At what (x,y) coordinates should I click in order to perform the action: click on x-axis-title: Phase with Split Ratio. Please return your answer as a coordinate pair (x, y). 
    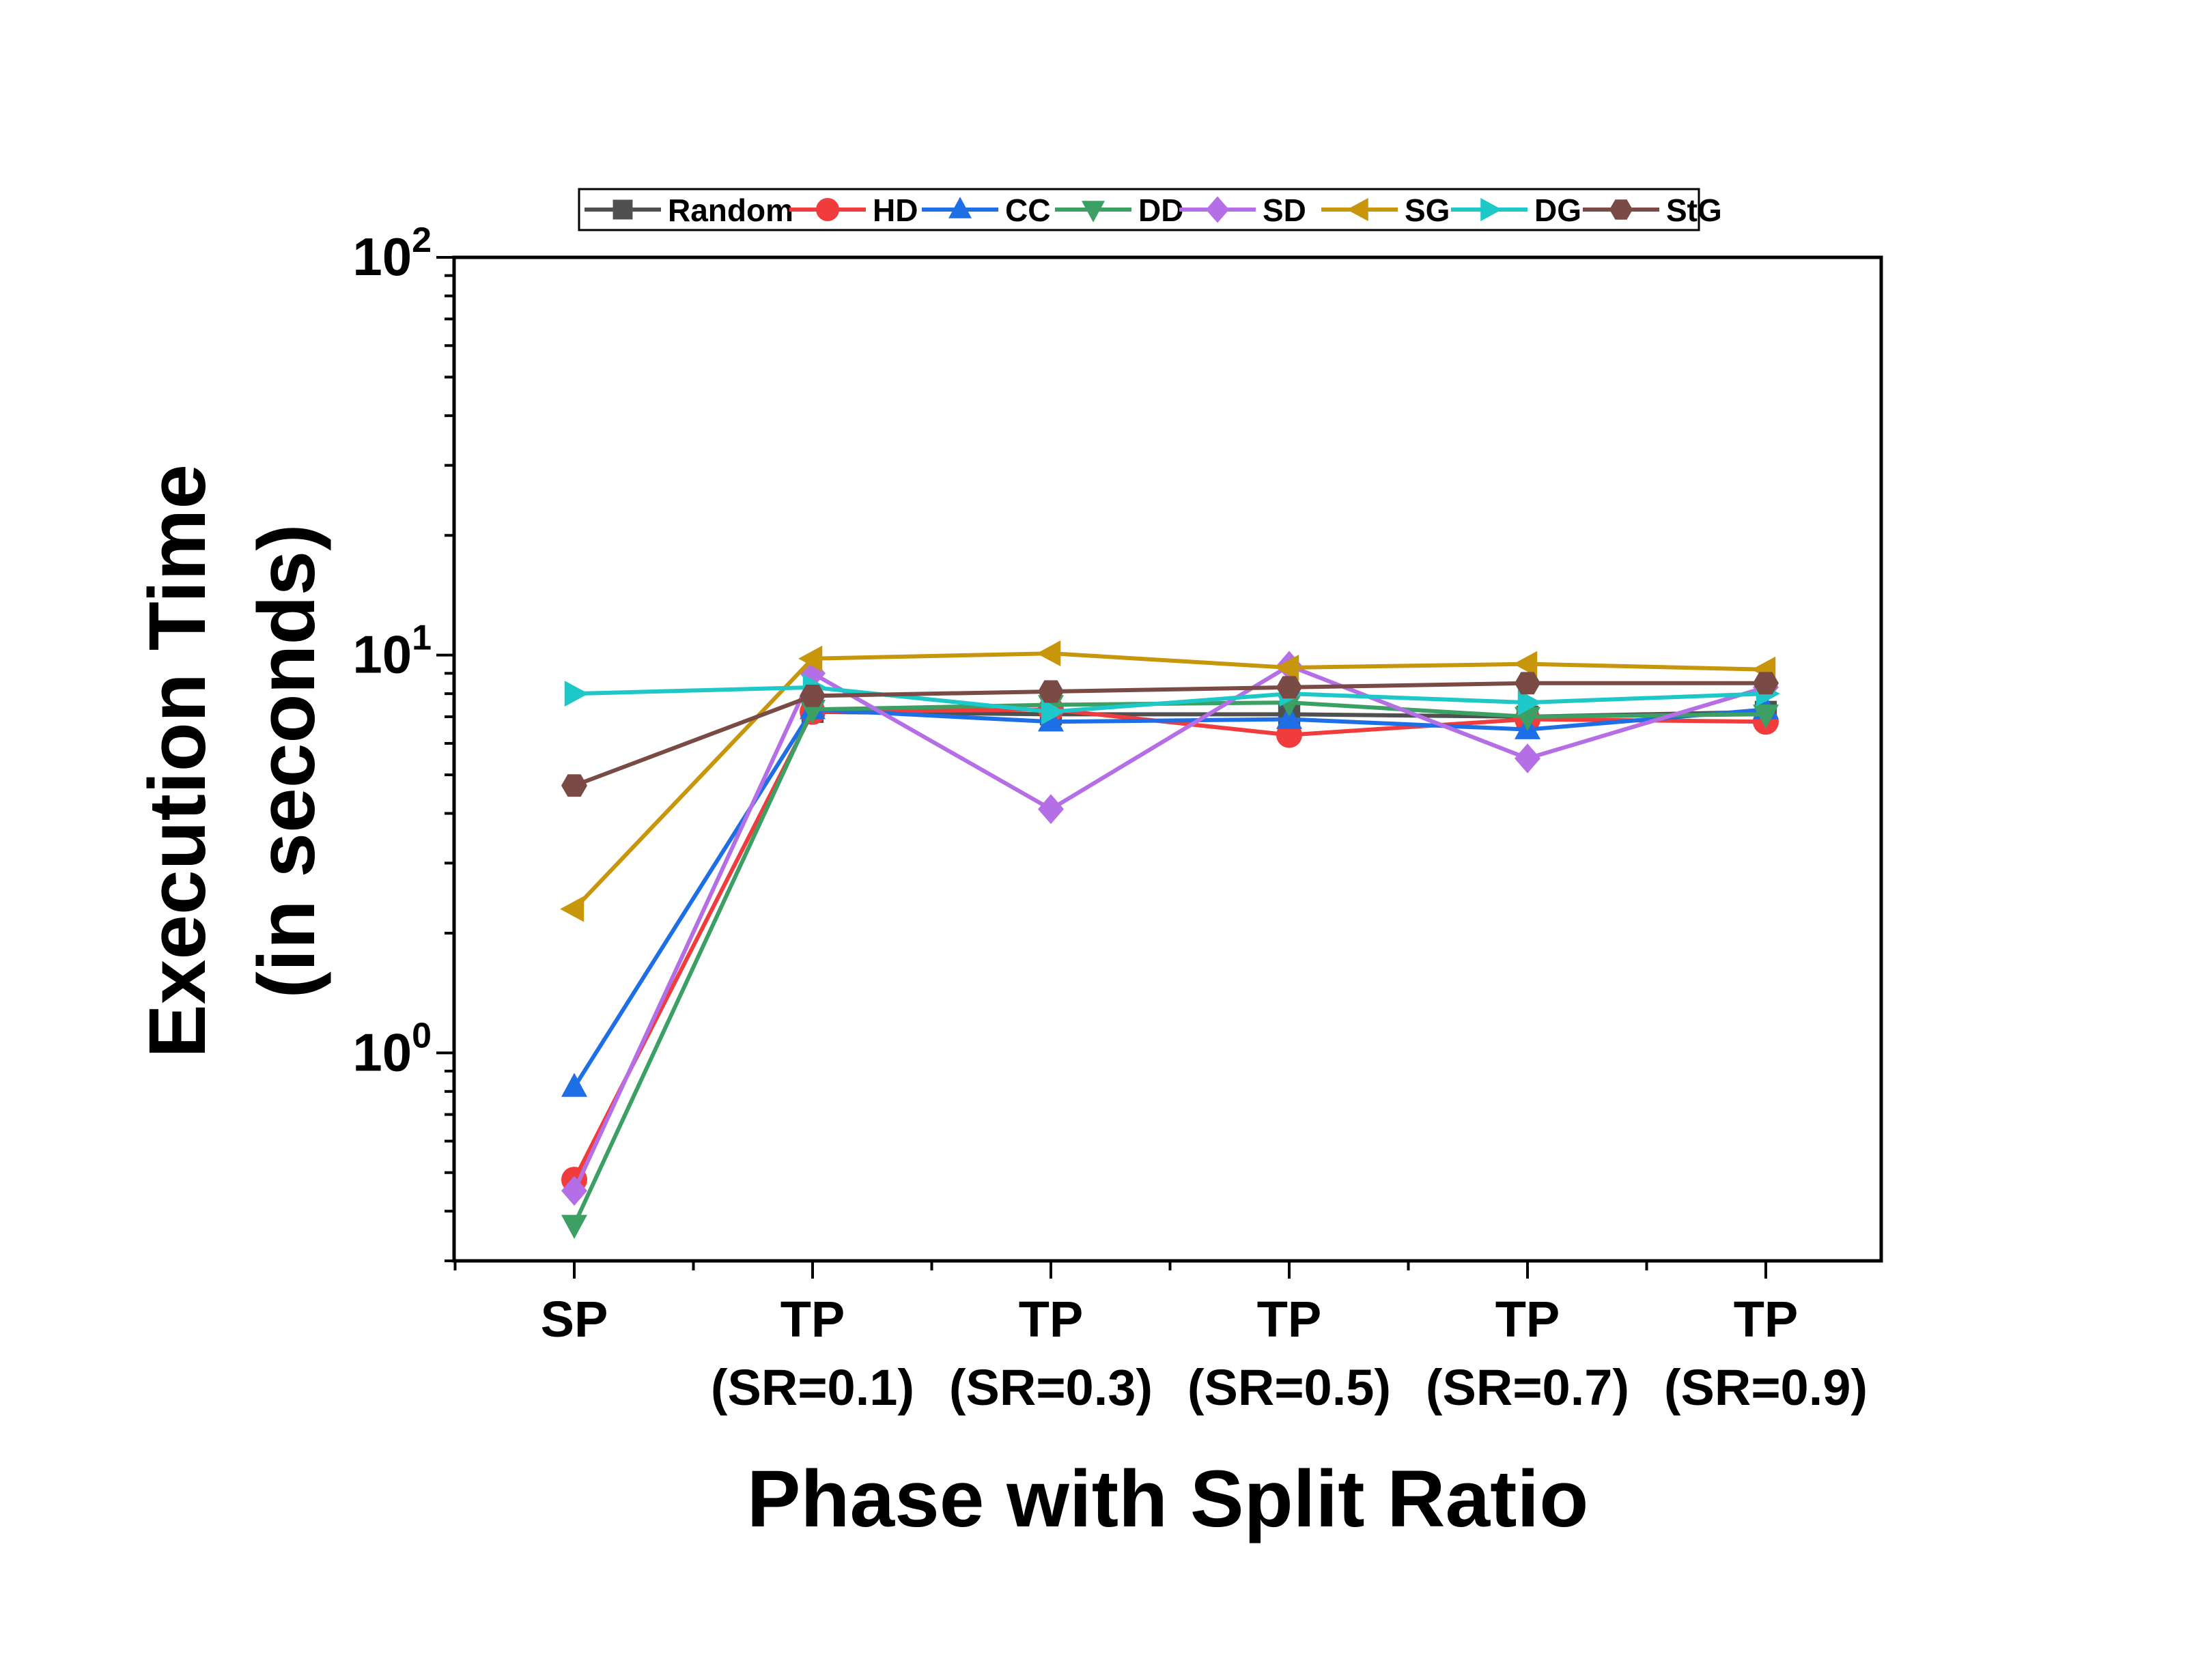
    Looking at the image, I should click on (1168, 1499).